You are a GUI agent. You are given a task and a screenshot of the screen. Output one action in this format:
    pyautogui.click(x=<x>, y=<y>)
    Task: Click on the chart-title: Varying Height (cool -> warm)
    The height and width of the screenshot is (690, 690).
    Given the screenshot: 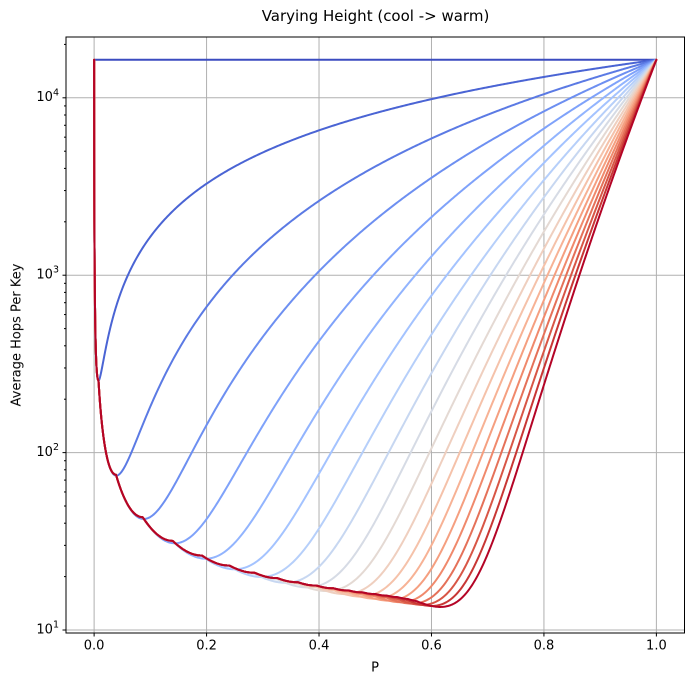 What is the action you would take?
    pyautogui.click(x=375, y=16)
    